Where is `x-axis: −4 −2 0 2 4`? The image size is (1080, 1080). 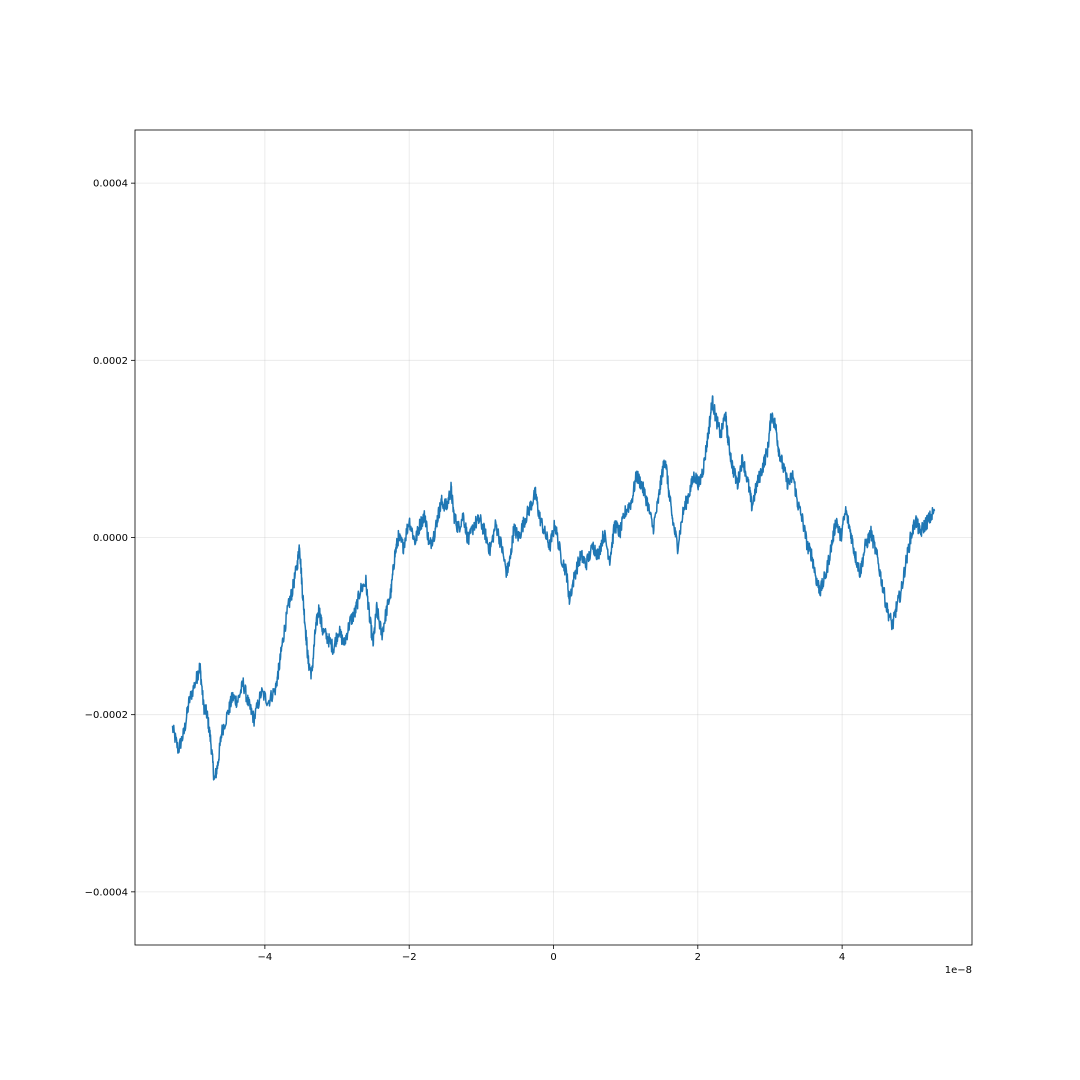 x-axis: −4 −2 0 2 4 is located at coordinates (551, 954).